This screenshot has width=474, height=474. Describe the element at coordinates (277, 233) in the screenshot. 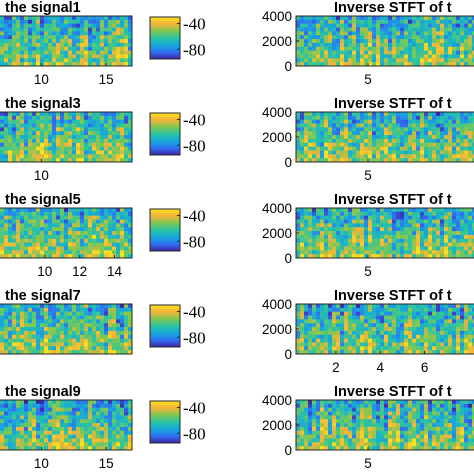

I see `y-tick-label: 2000` at that location.